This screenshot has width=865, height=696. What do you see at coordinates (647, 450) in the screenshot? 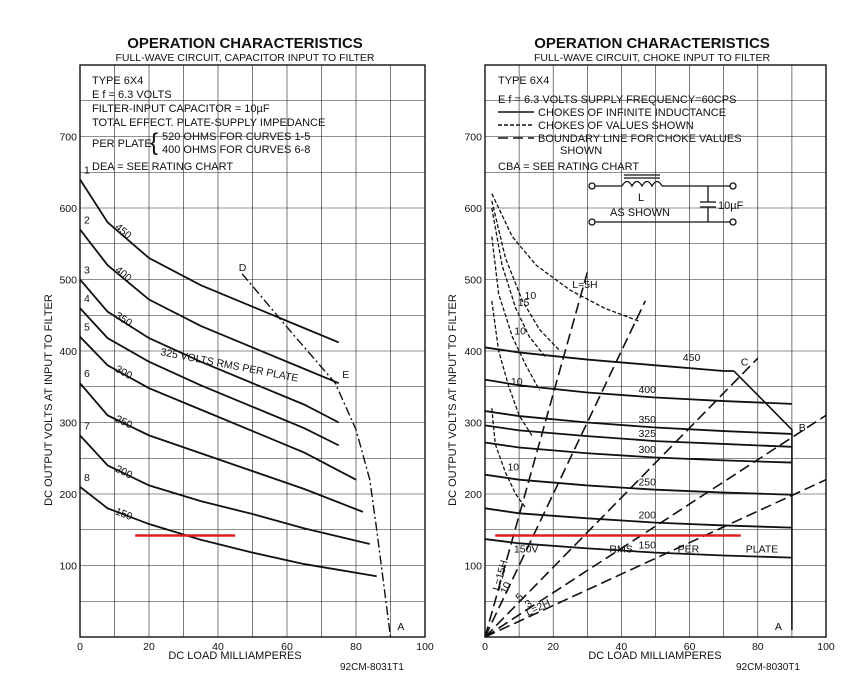
I see `right-curve-volts-label: 300` at bounding box center [647, 450].